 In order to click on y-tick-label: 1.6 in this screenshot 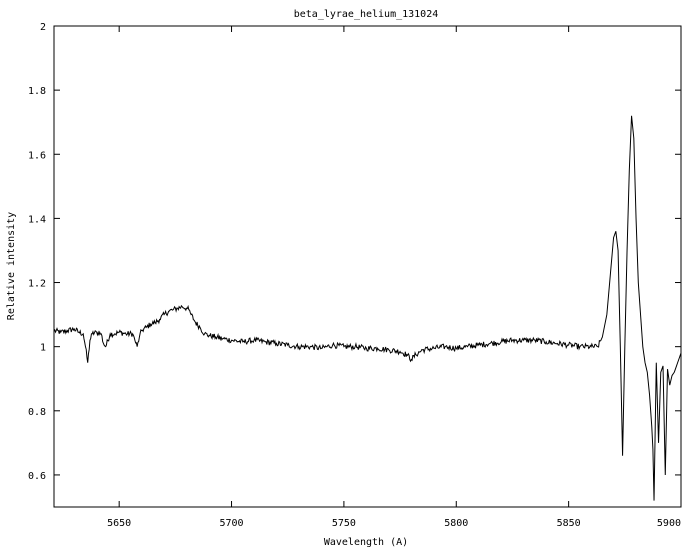, I will do `click(37, 155)`.